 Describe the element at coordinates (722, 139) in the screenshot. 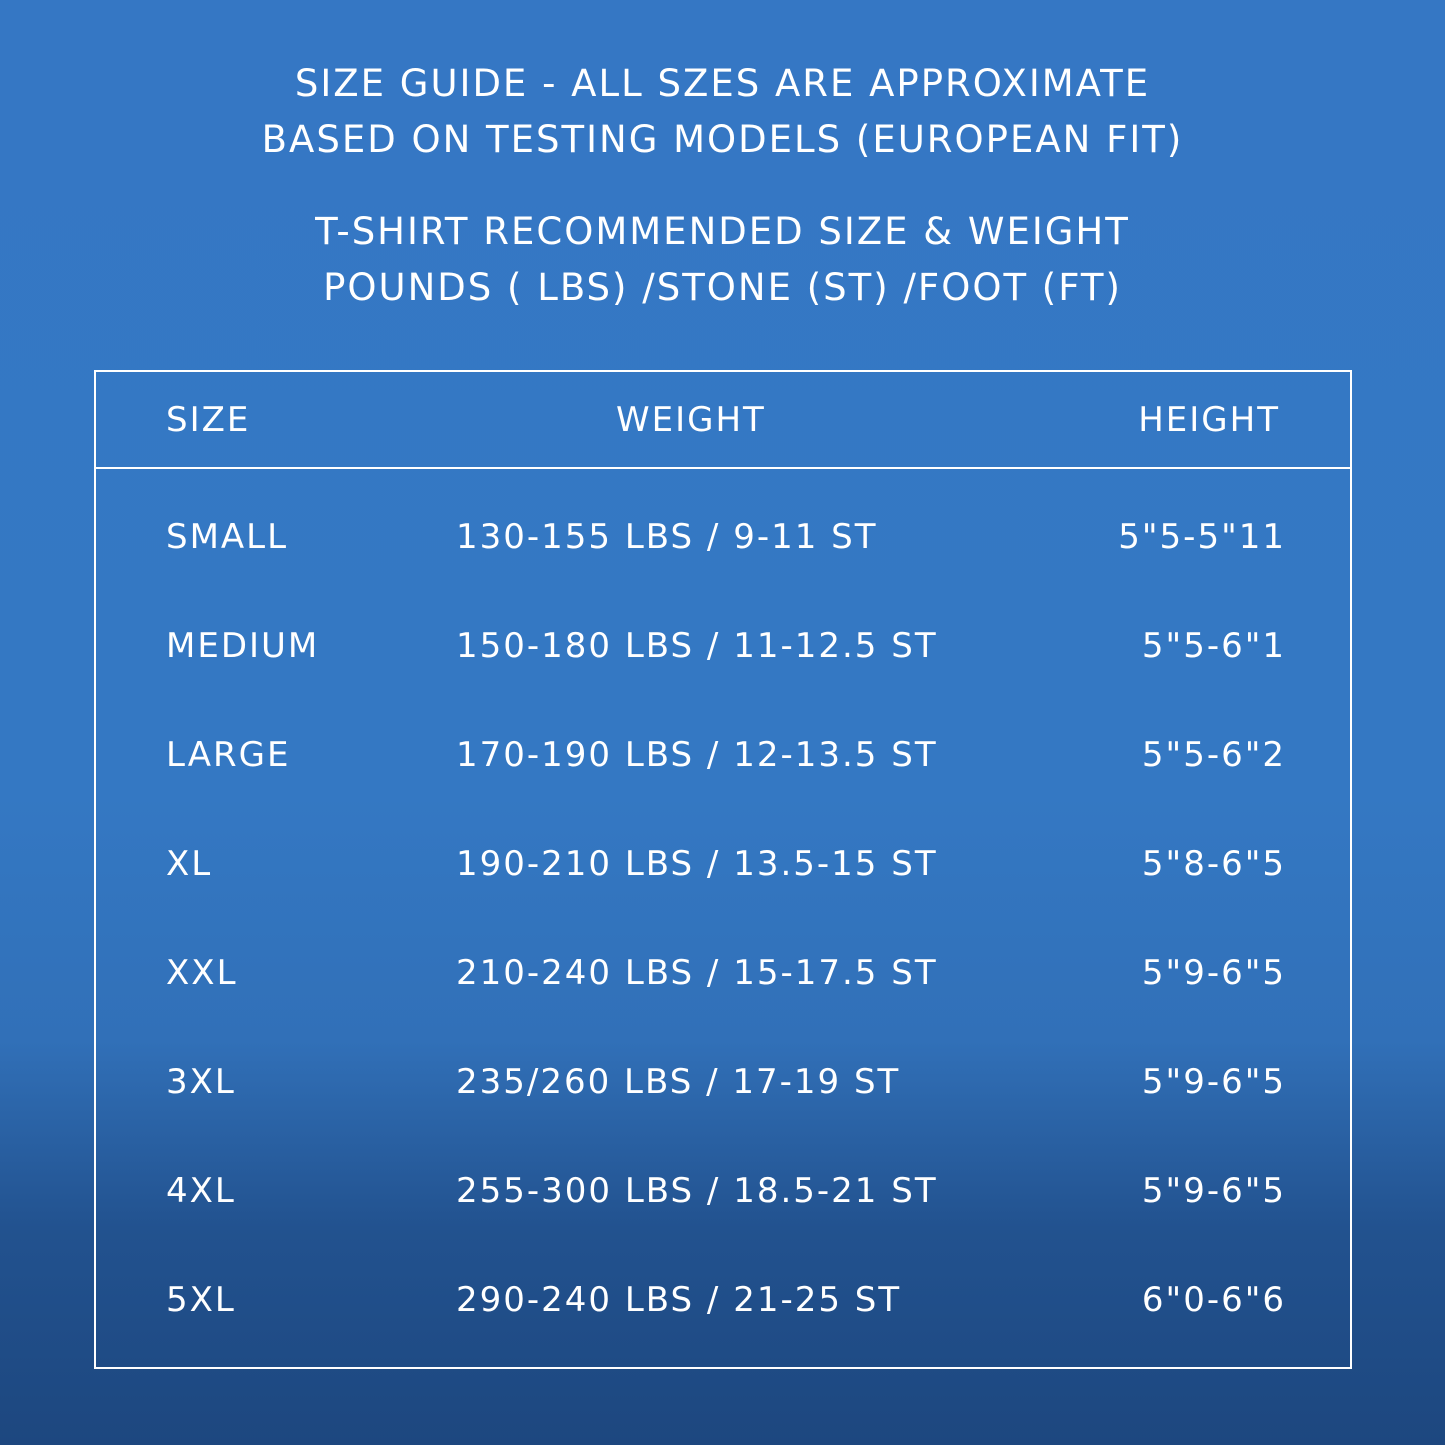

I see `heading-line-2: BASED ON TESTING MODELS (EUROPEAN FIT)` at that location.